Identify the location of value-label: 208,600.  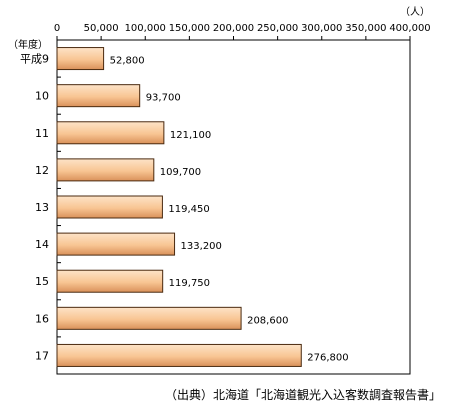
(267, 320).